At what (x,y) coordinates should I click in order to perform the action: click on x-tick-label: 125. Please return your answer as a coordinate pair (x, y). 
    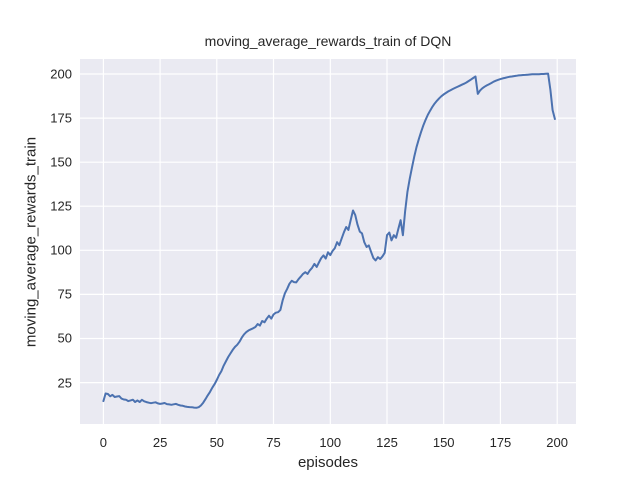
    Looking at the image, I should click on (387, 442).